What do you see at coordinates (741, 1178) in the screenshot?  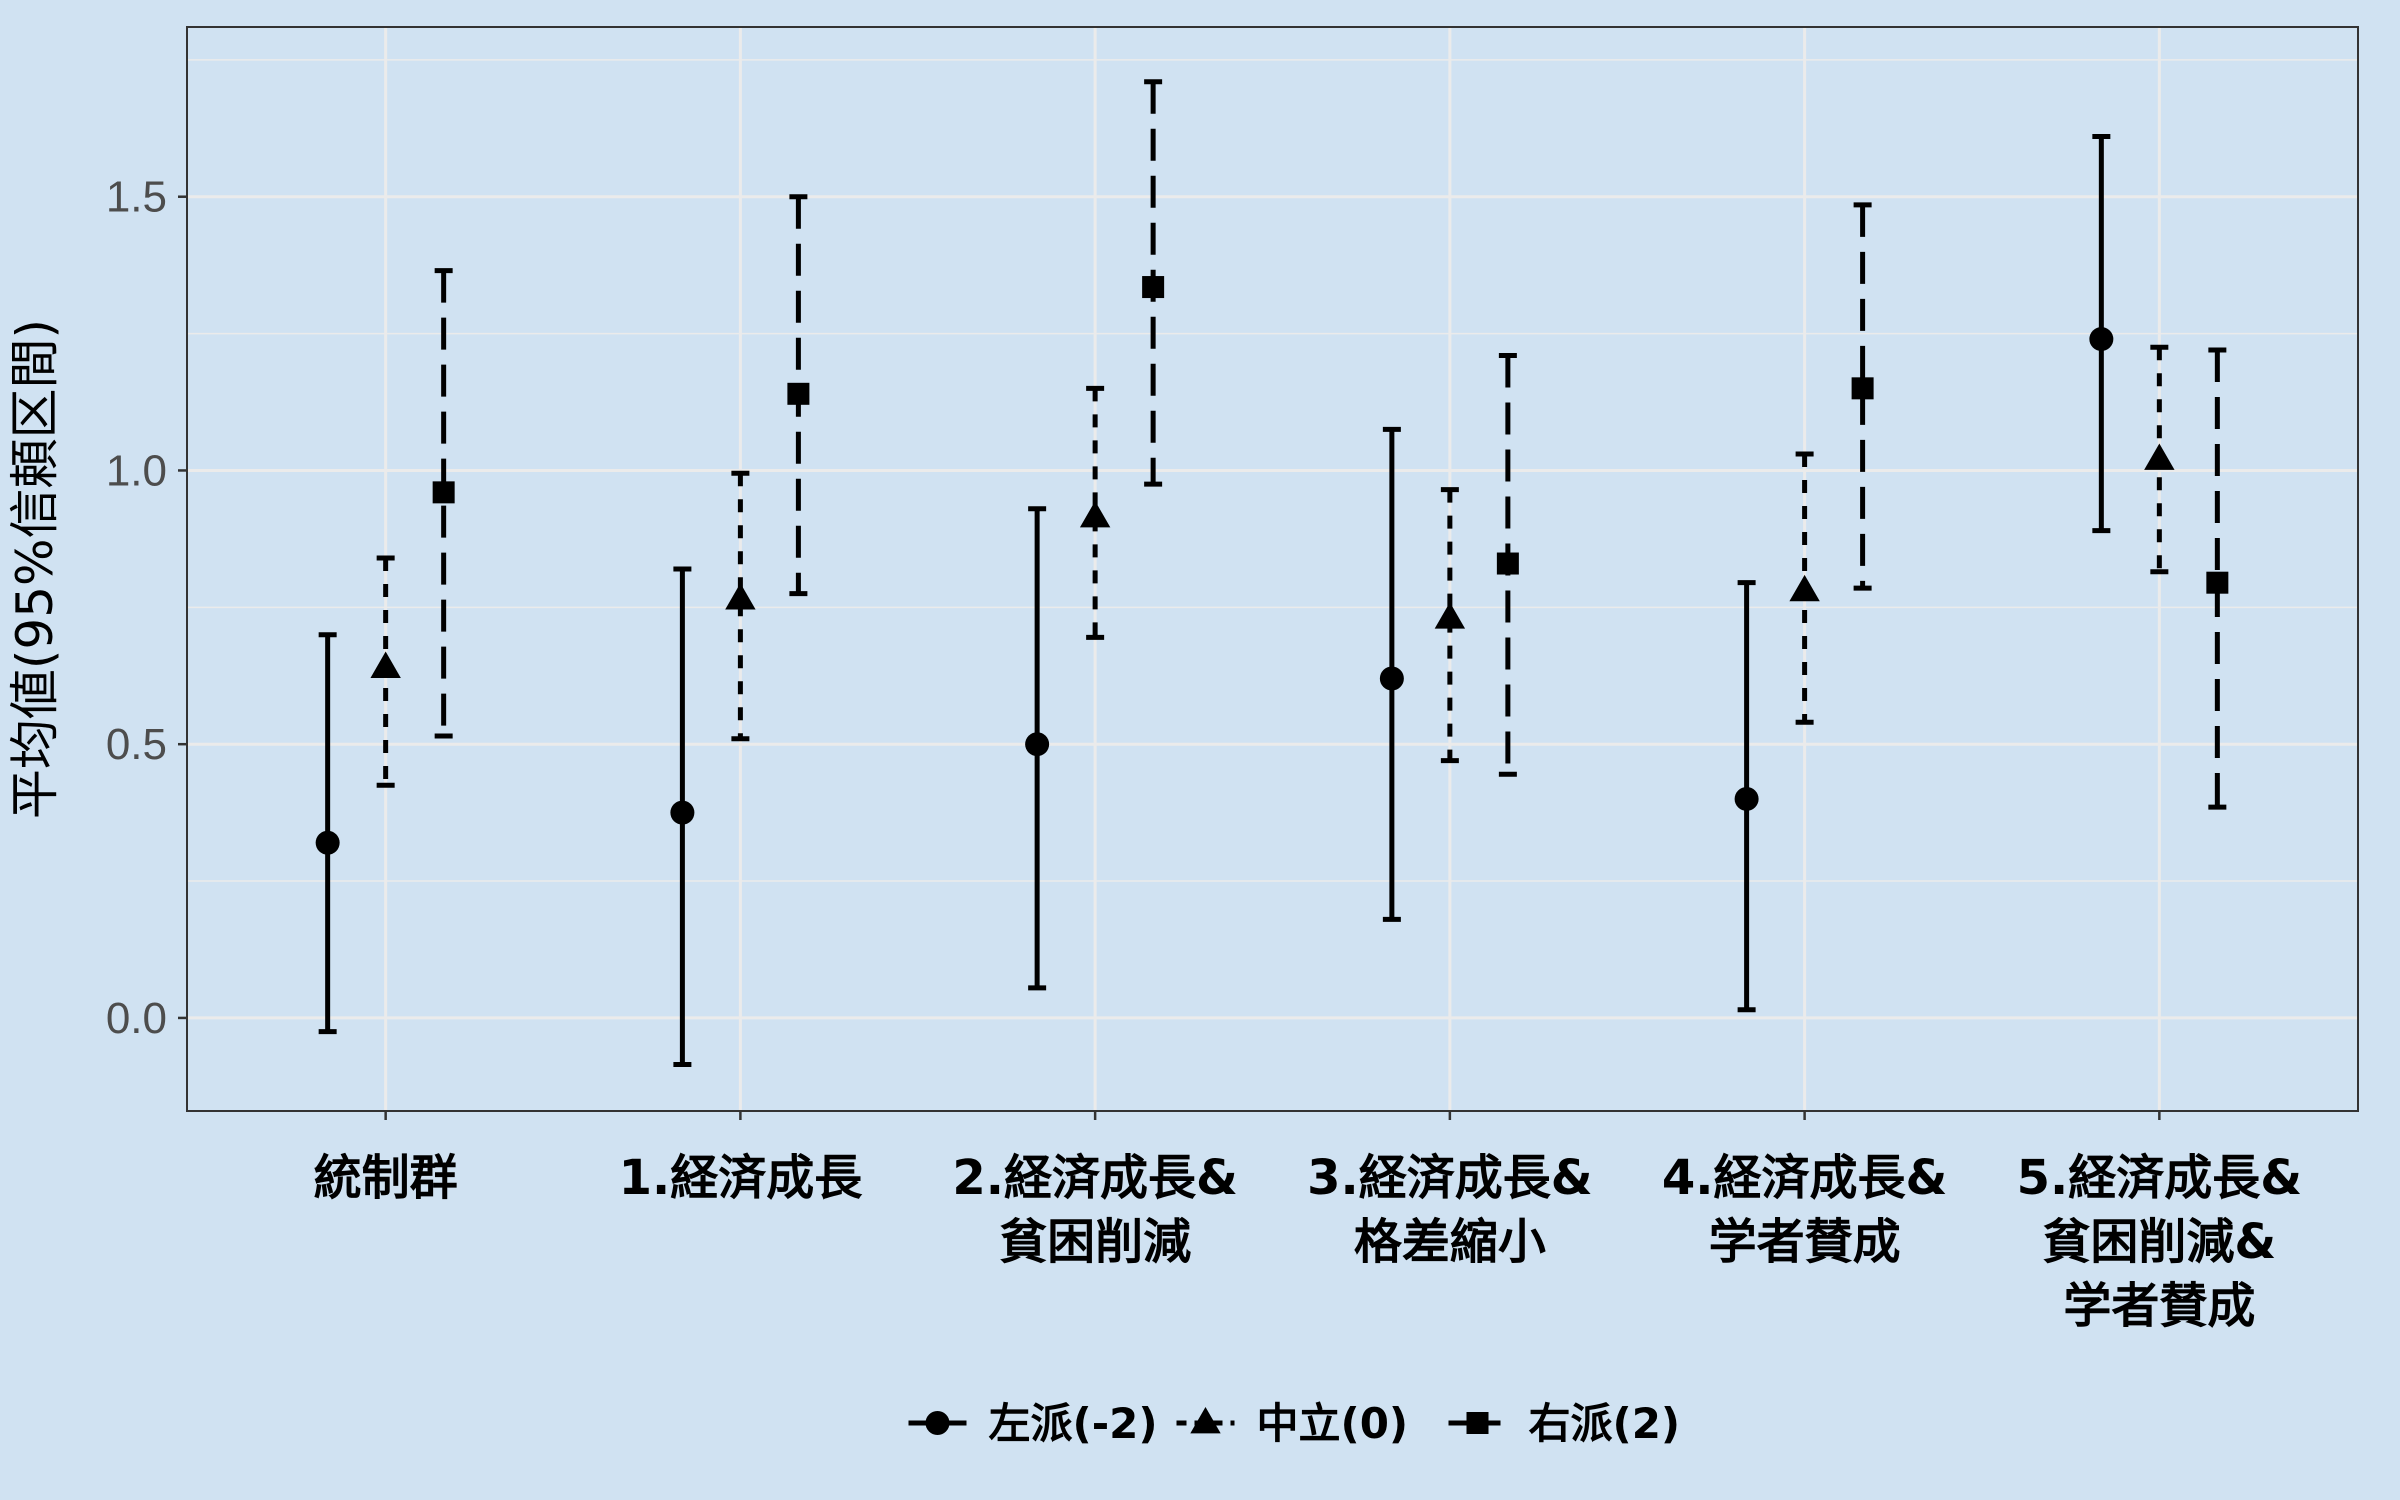 I see `x-tick-label: 1.経済成長` at bounding box center [741, 1178].